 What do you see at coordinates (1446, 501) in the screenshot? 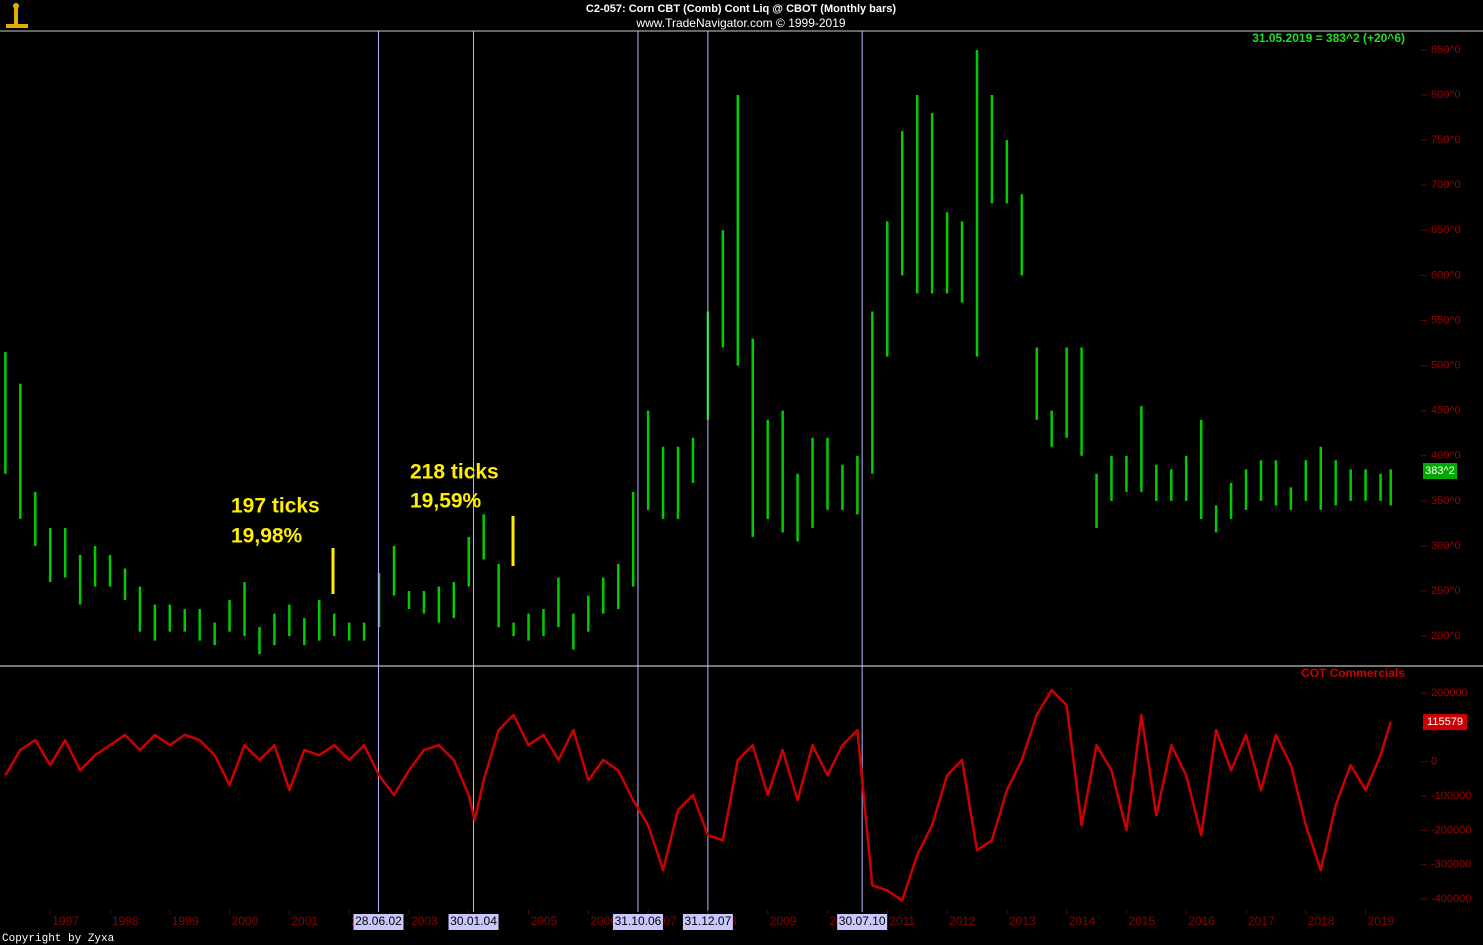
I see `y-tick-label: 350^0` at bounding box center [1446, 501].